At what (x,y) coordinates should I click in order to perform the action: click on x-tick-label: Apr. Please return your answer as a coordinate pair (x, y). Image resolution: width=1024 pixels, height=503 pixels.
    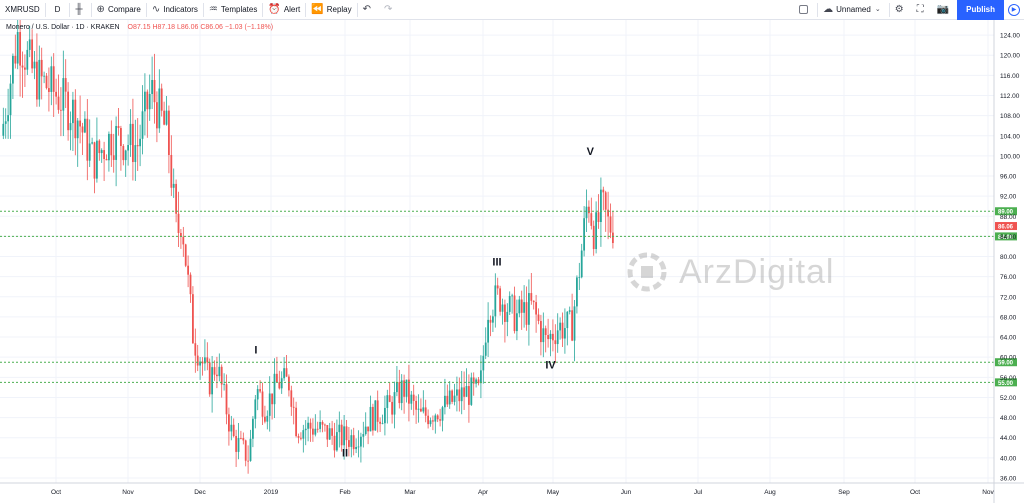
    Looking at the image, I should click on (483, 492).